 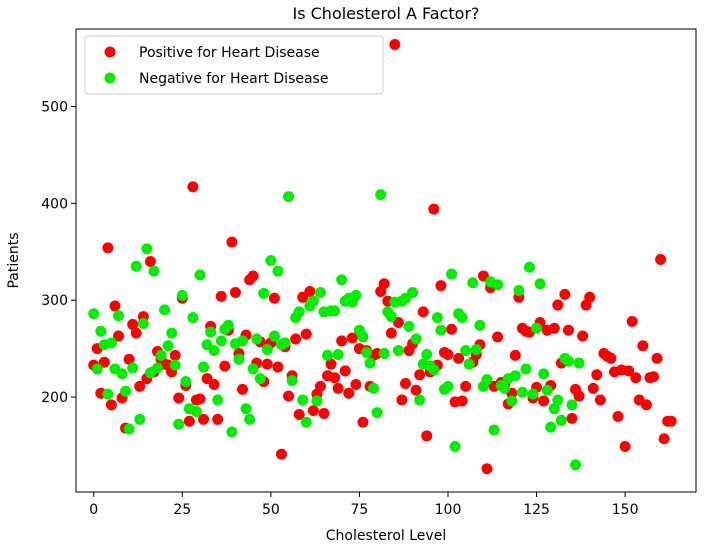 What do you see at coordinates (234, 65) in the screenshot?
I see `legend-box` at bounding box center [234, 65].